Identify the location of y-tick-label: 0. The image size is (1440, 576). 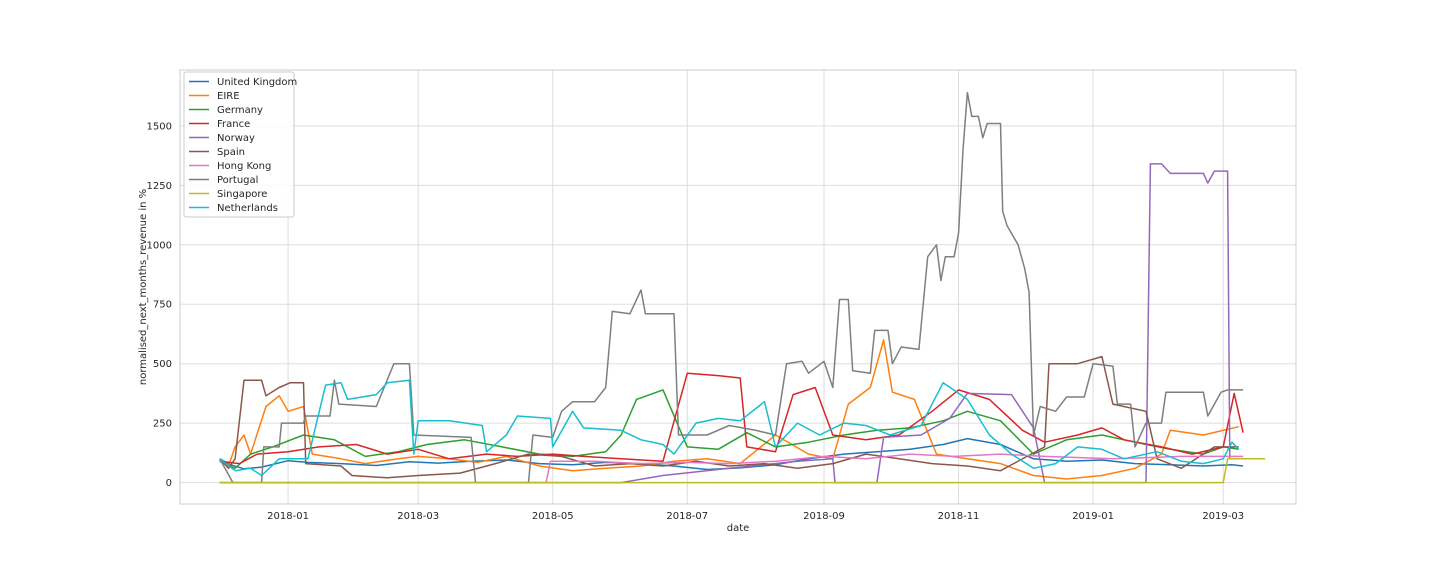
(169, 483).